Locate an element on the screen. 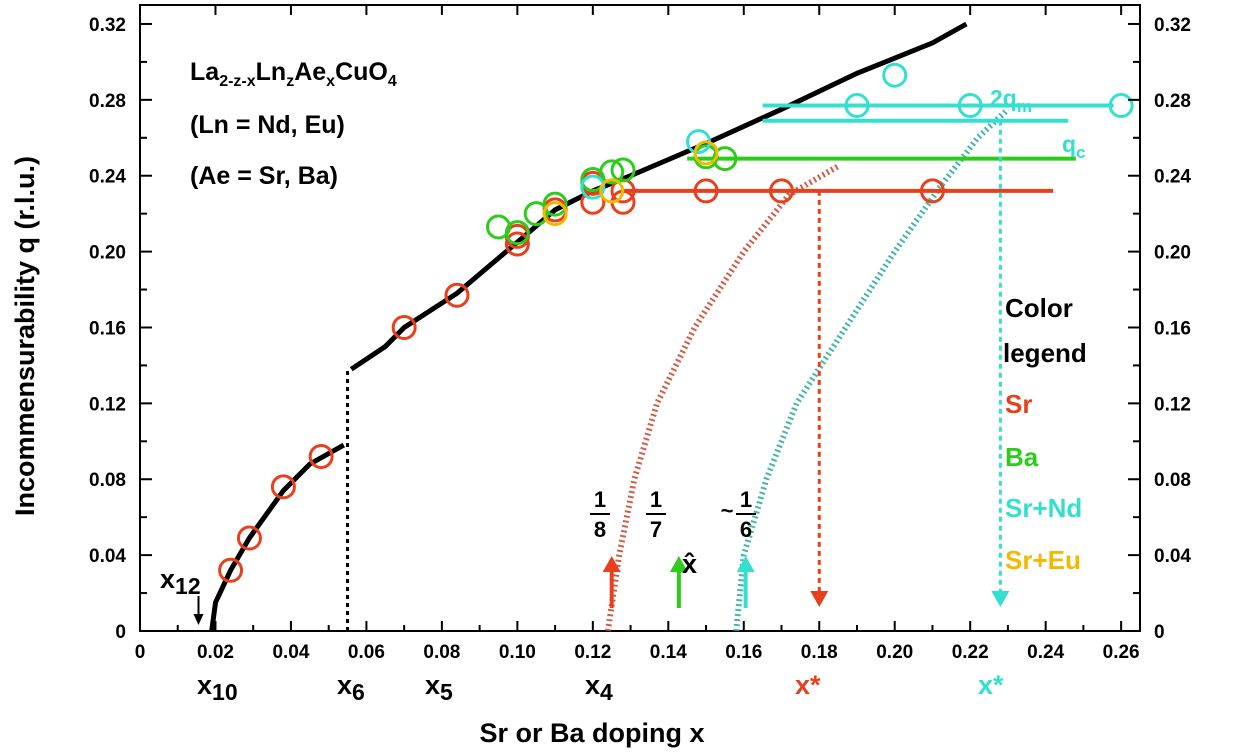 The image size is (1237, 755). marker-x5: x5 is located at coordinates (439, 687).